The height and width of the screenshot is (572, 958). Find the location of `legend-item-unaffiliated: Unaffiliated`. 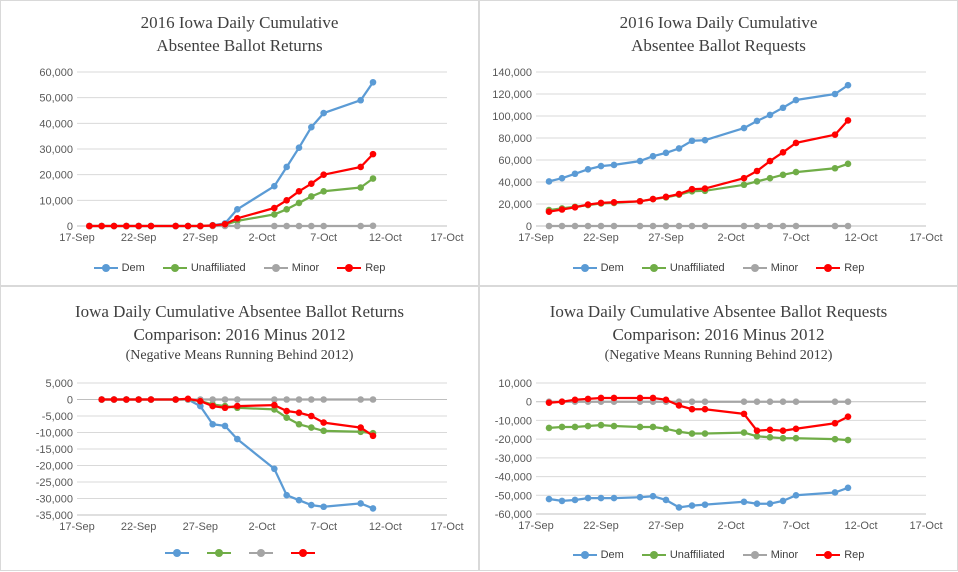

legend-item-unaffiliated: Unaffiliated is located at coordinates (683, 268).